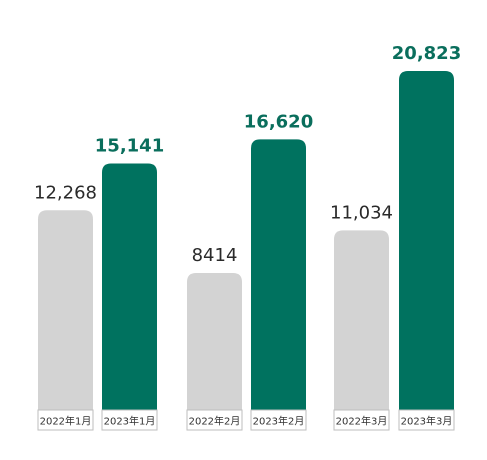 The image size is (487, 460). I want to click on tick-label-4: 2022年3月, so click(362, 421).